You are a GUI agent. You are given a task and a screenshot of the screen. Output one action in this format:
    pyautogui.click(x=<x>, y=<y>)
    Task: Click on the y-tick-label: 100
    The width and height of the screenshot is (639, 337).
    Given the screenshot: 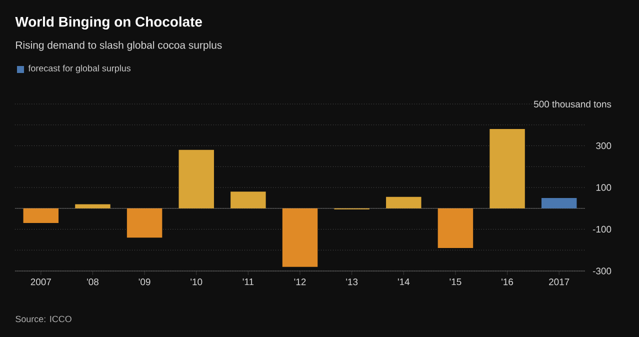 What is the action you would take?
    pyautogui.click(x=604, y=187)
    